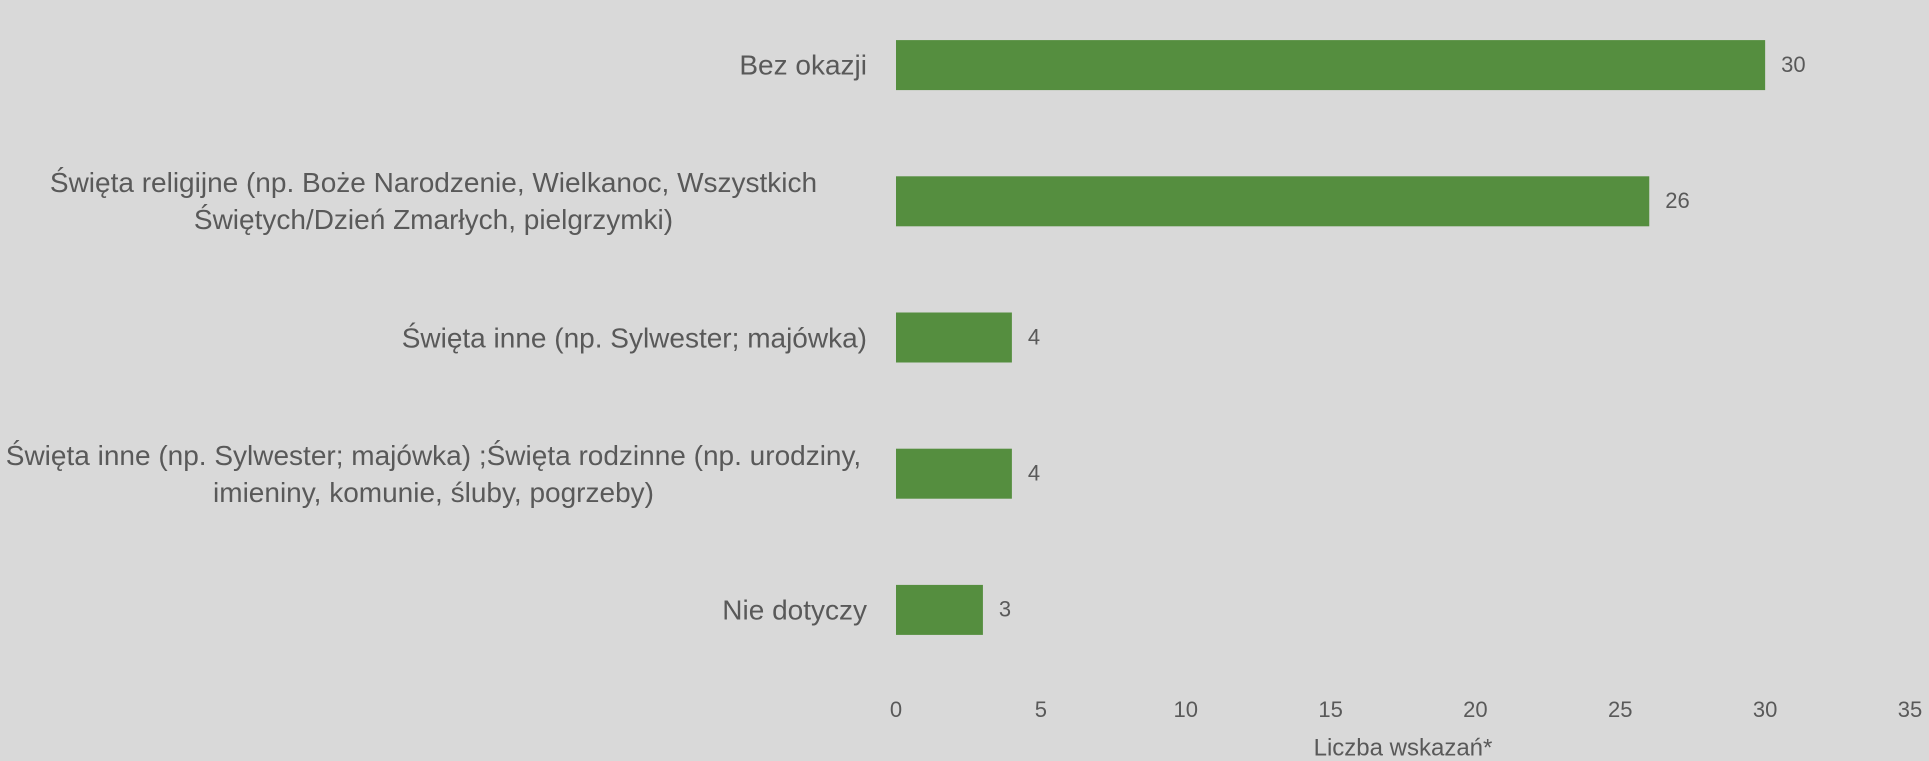  I want to click on value-label: 26, so click(1677, 200).